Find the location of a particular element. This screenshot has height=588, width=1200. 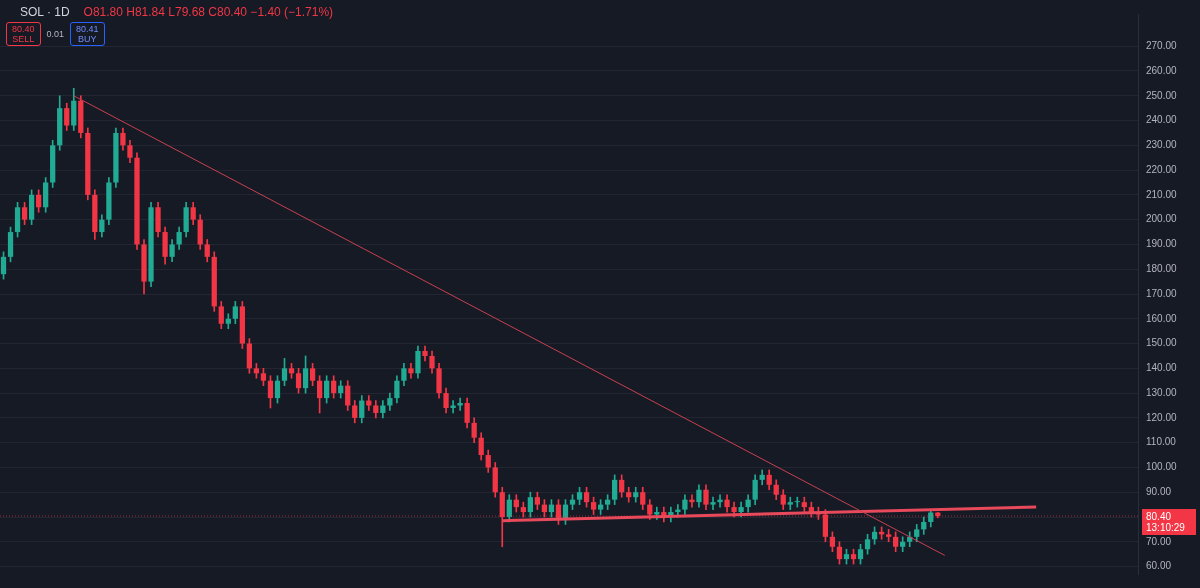

y-tick-label: 200.00 is located at coordinates (1162, 219).